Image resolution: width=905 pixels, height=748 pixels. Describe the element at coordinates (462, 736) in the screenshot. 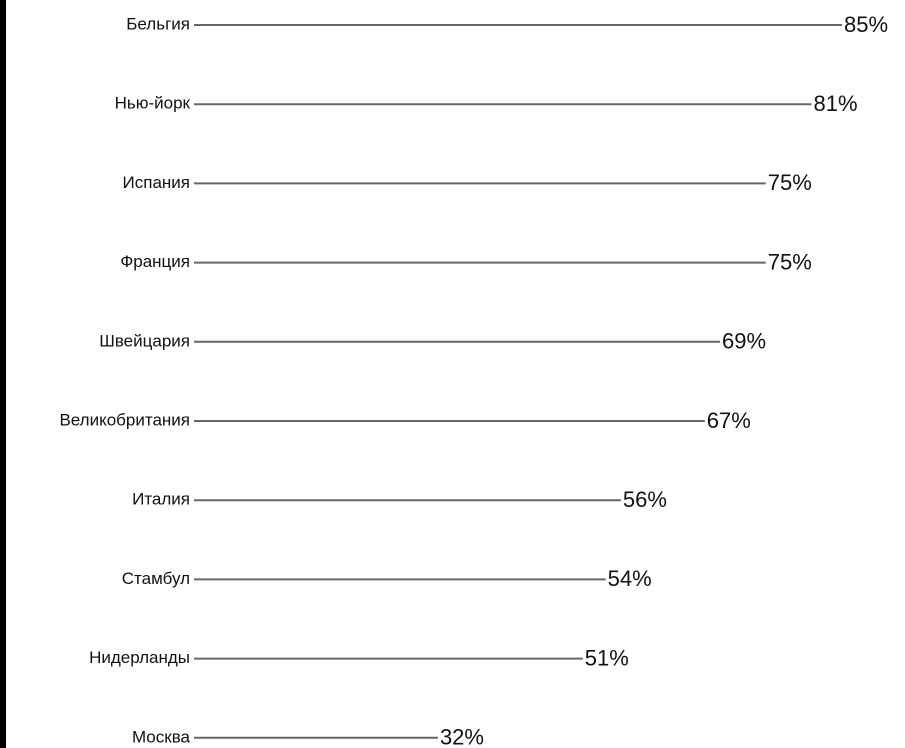

I see `value-label-row-9: 32%` at that location.